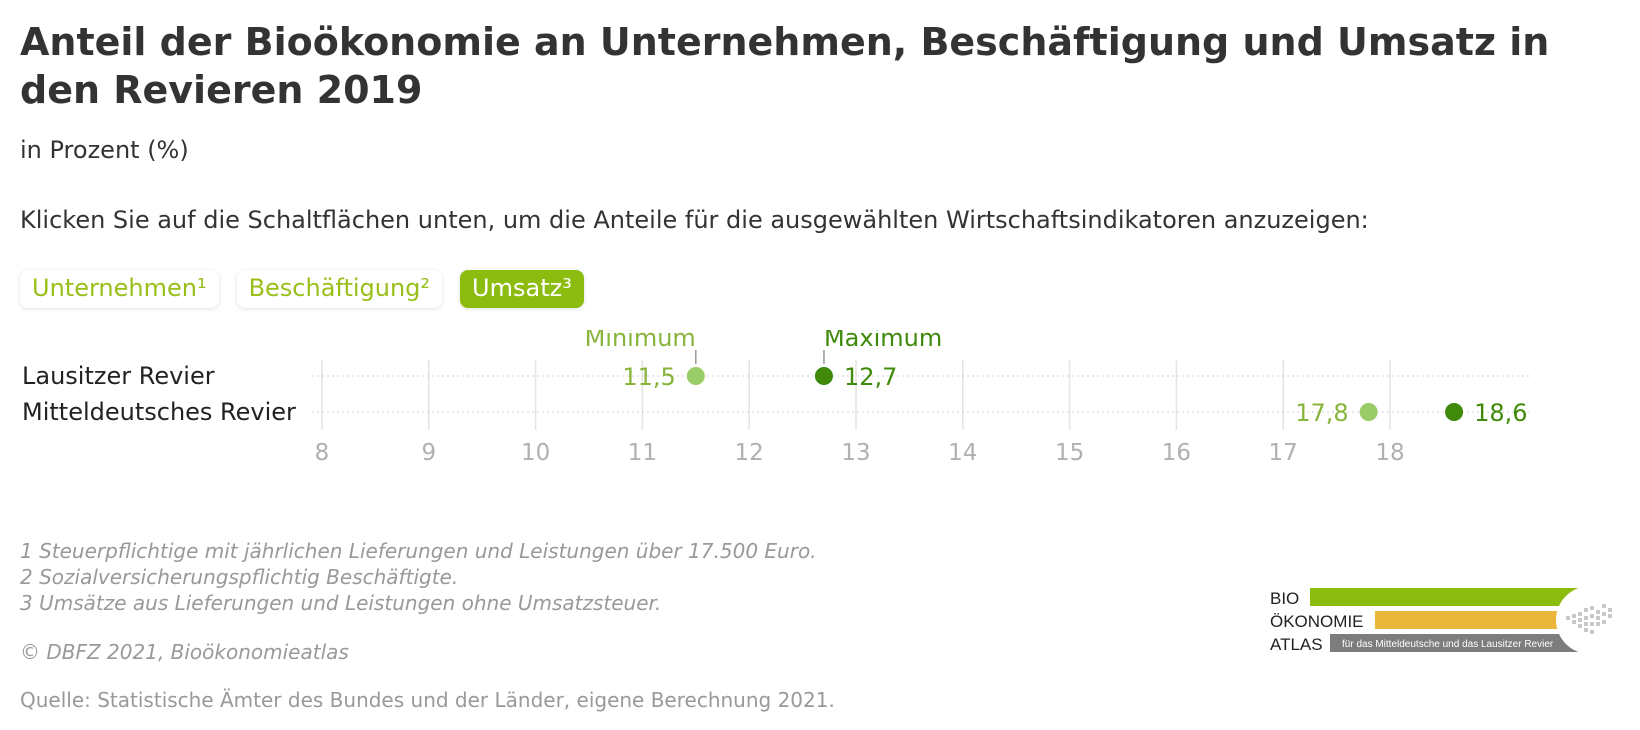 This screenshot has height=730, width=1640. Describe the element at coordinates (1445, 597) in the screenshot. I see `logo-green-bar` at that location.